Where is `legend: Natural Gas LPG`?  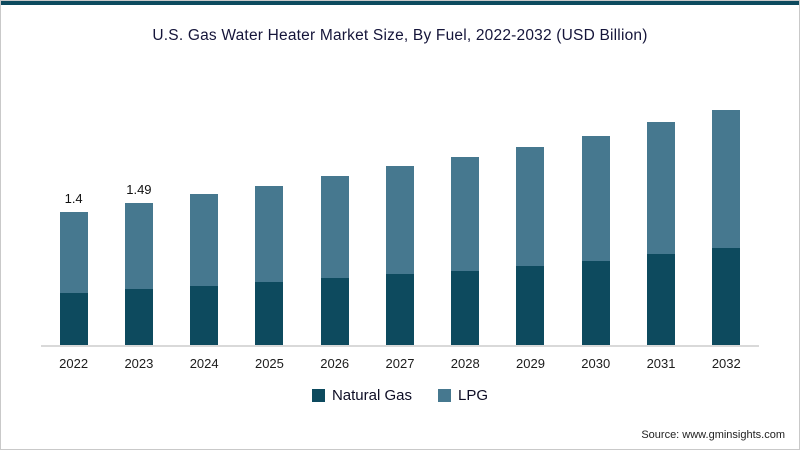
legend: Natural Gas LPG is located at coordinates (400, 395).